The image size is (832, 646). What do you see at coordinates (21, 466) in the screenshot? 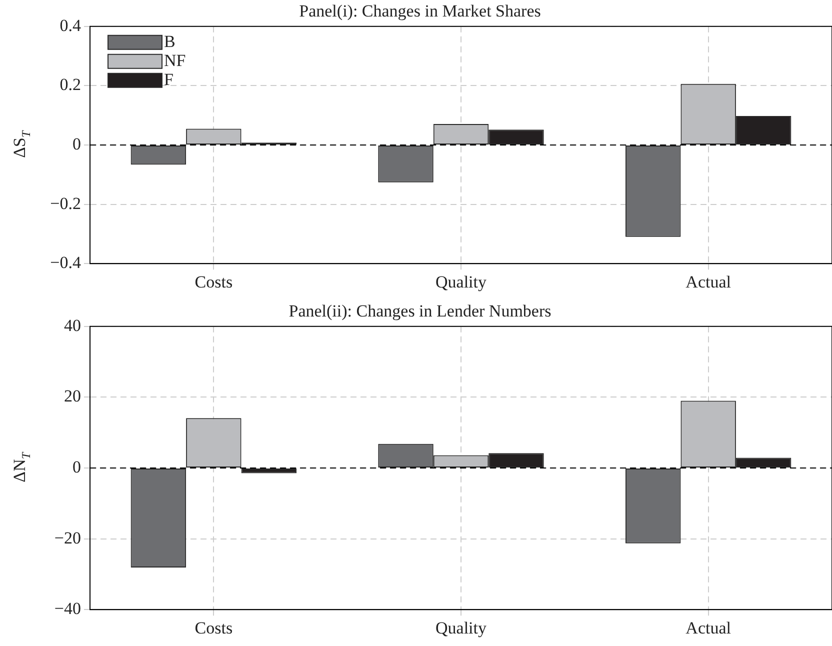
I see `y-axis-title: ΔNT` at bounding box center [21, 466].